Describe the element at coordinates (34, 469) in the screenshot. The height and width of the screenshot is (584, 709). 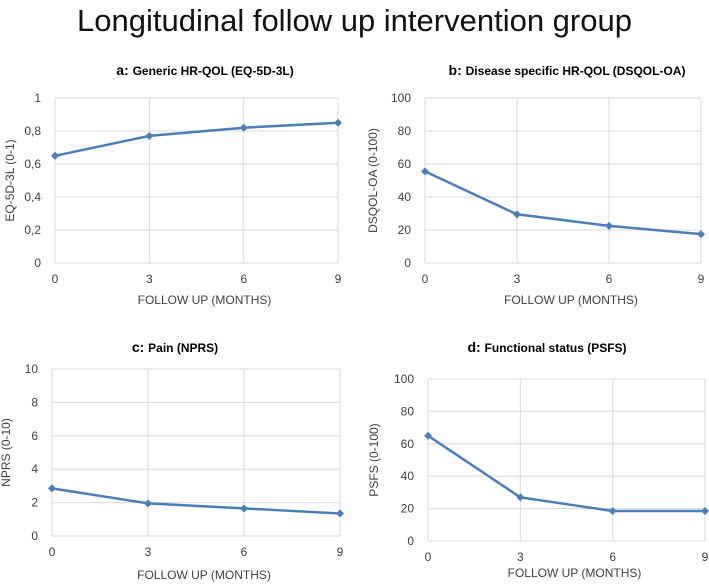
I see `y-tick-label: 4` at that location.